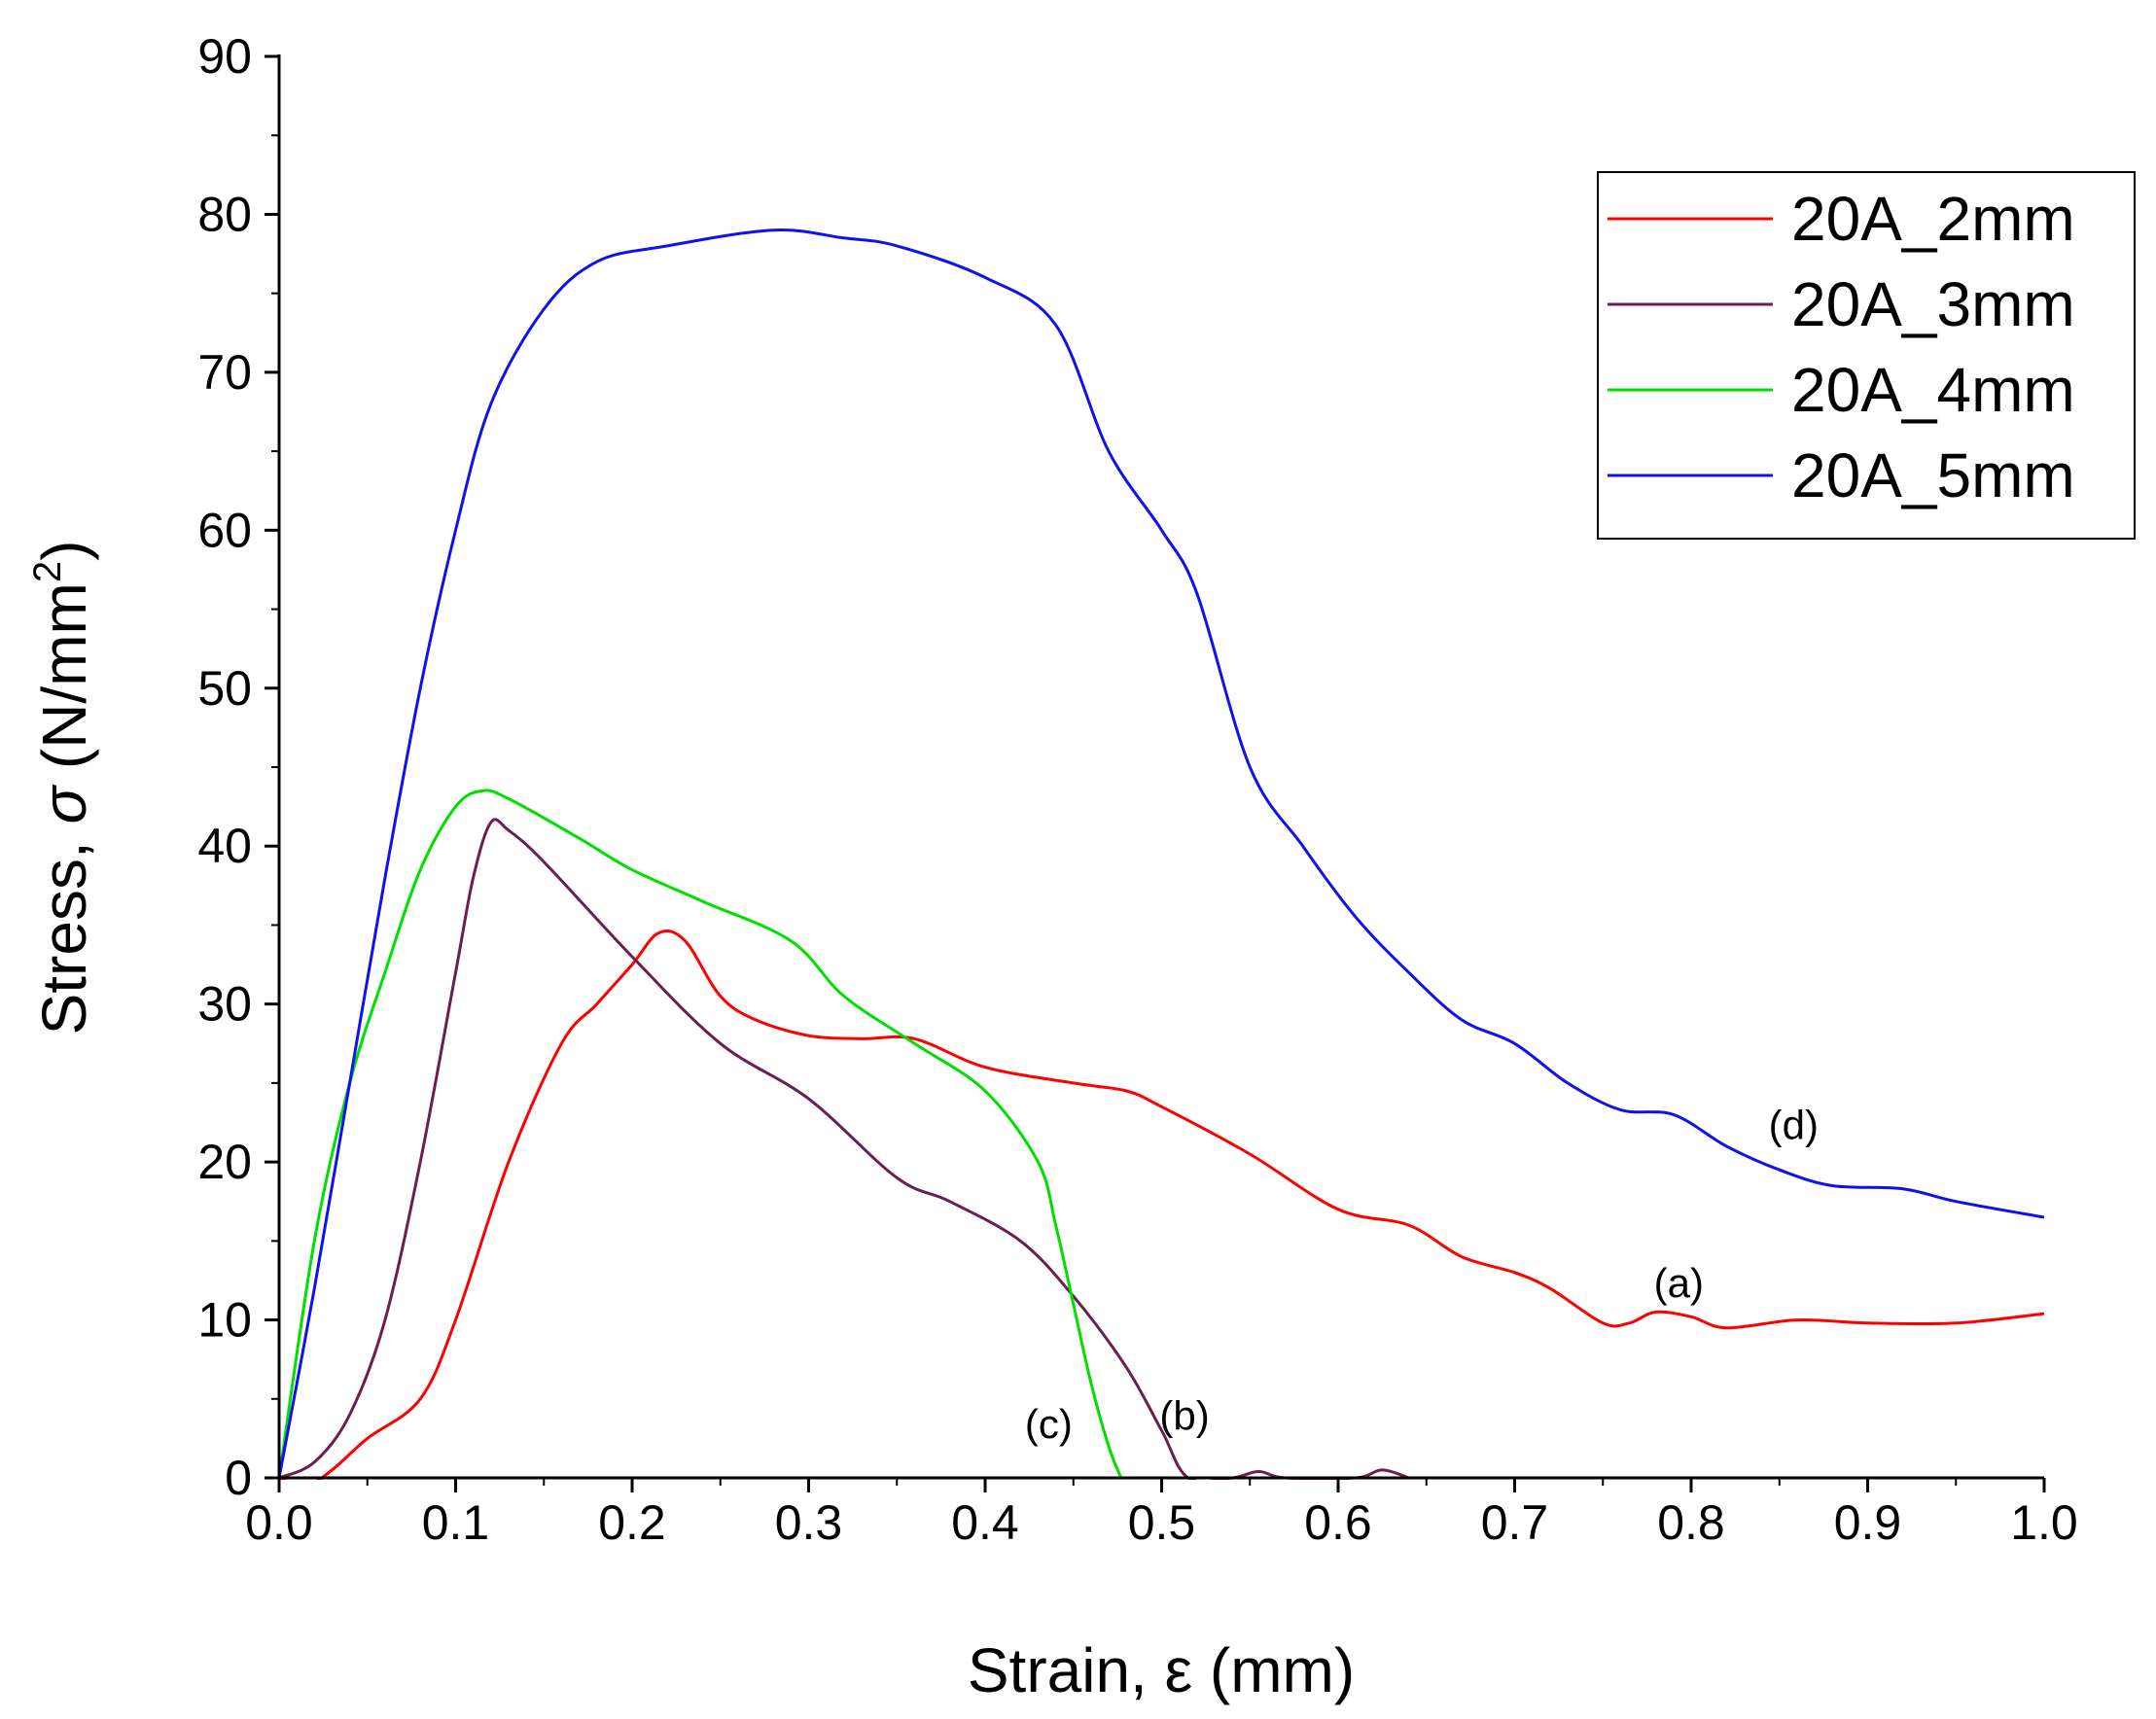  What do you see at coordinates (1162, 1522) in the screenshot?
I see `x-tick-label: 0.5` at bounding box center [1162, 1522].